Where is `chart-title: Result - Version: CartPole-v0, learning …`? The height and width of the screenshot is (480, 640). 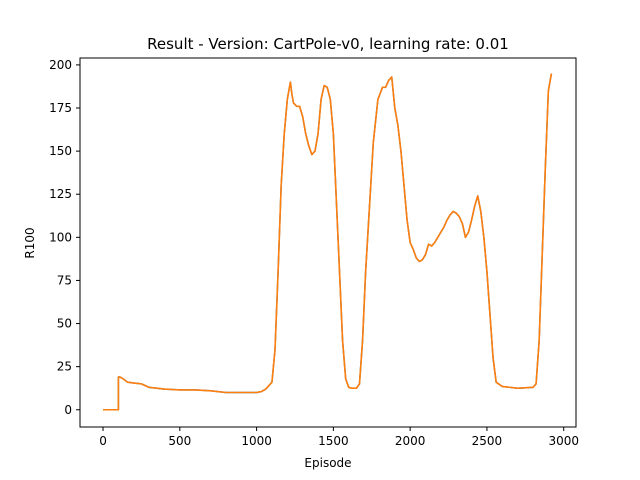
chart-title: Result - Version: CartPole-v0, learning … is located at coordinates (328, 44).